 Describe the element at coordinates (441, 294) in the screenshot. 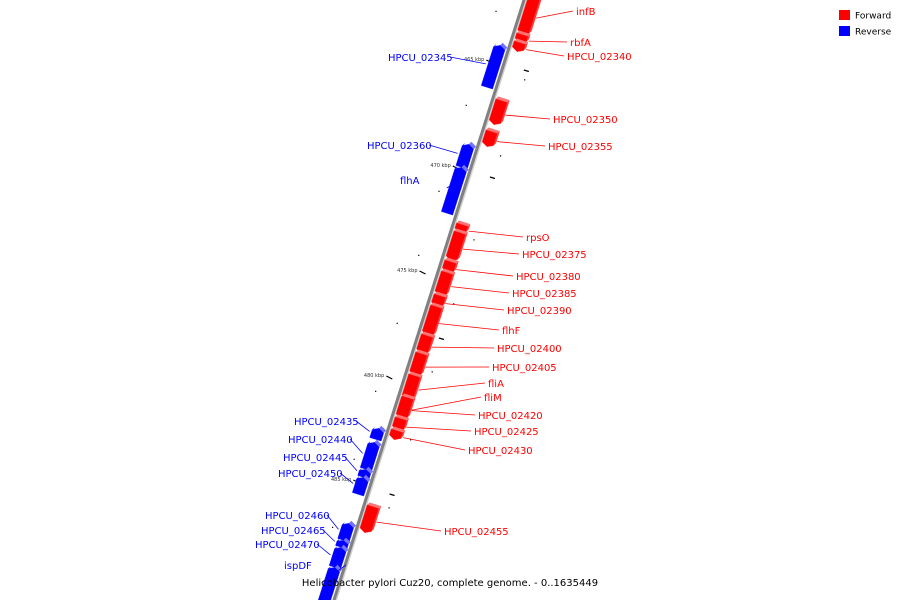

I see `gene-hpcu-02390-top` at that location.